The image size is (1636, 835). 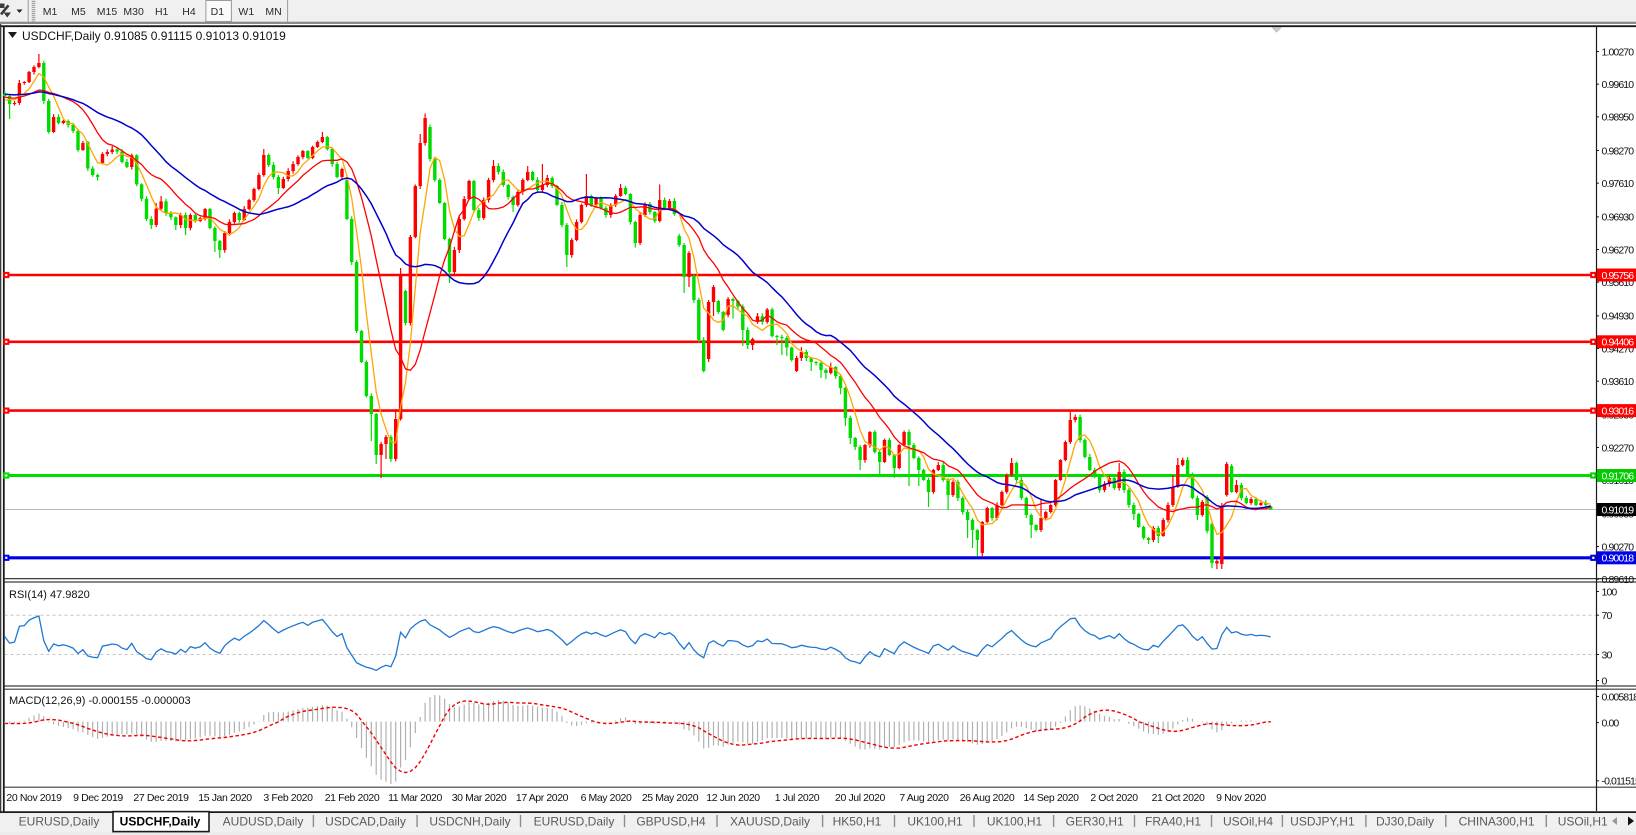 What do you see at coordinates (733, 798) in the screenshot?
I see `svg-text: 12 Jun 2020` at bounding box center [733, 798].